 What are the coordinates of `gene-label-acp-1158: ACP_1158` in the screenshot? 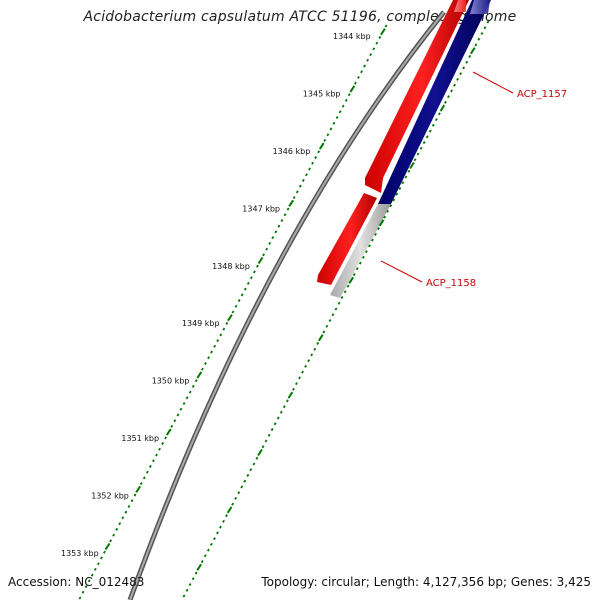 It's located at (451, 283).